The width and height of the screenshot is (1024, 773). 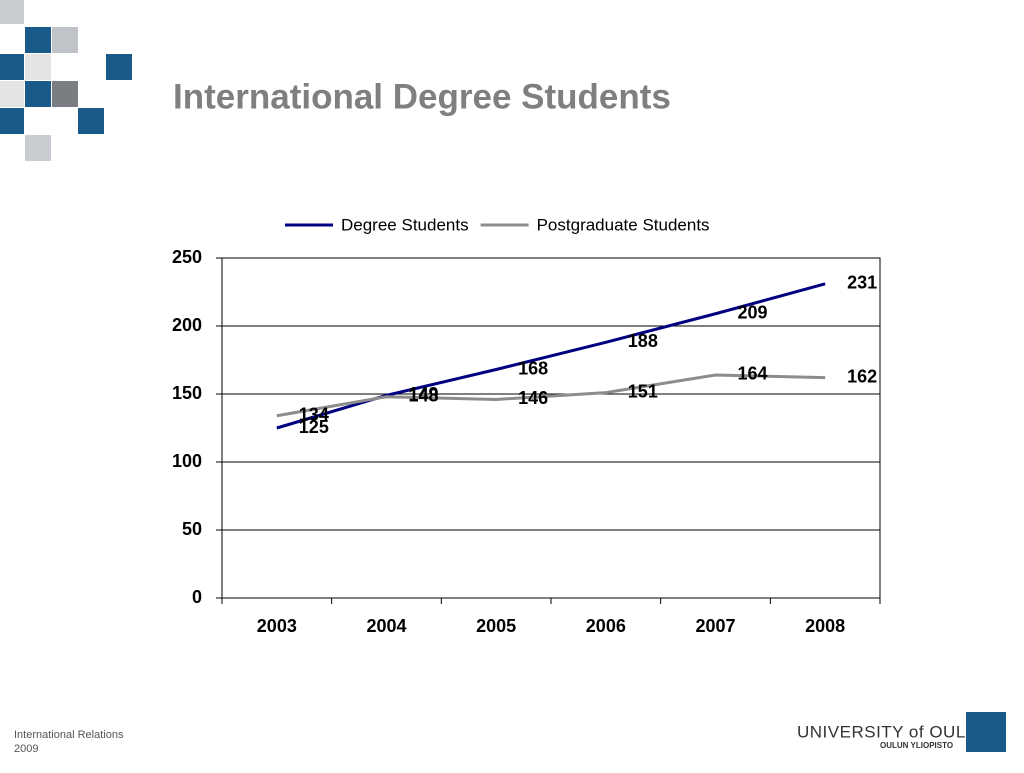 What do you see at coordinates (533, 368) in the screenshot?
I see `data-label: 168` at bounding box center [533, 368].